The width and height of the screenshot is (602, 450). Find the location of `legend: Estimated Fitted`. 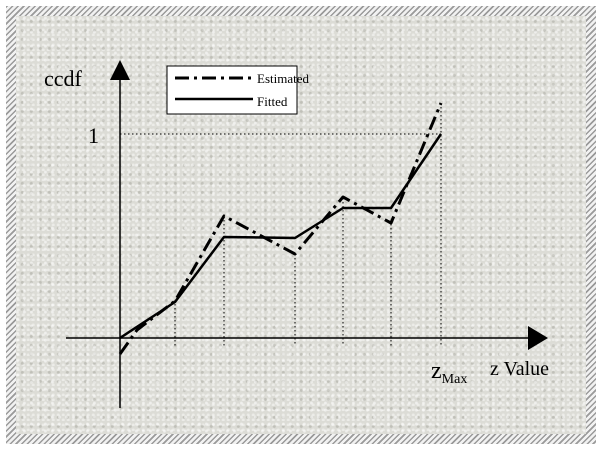

legend: Estimated Fitted is located at coordinates (237, 90).